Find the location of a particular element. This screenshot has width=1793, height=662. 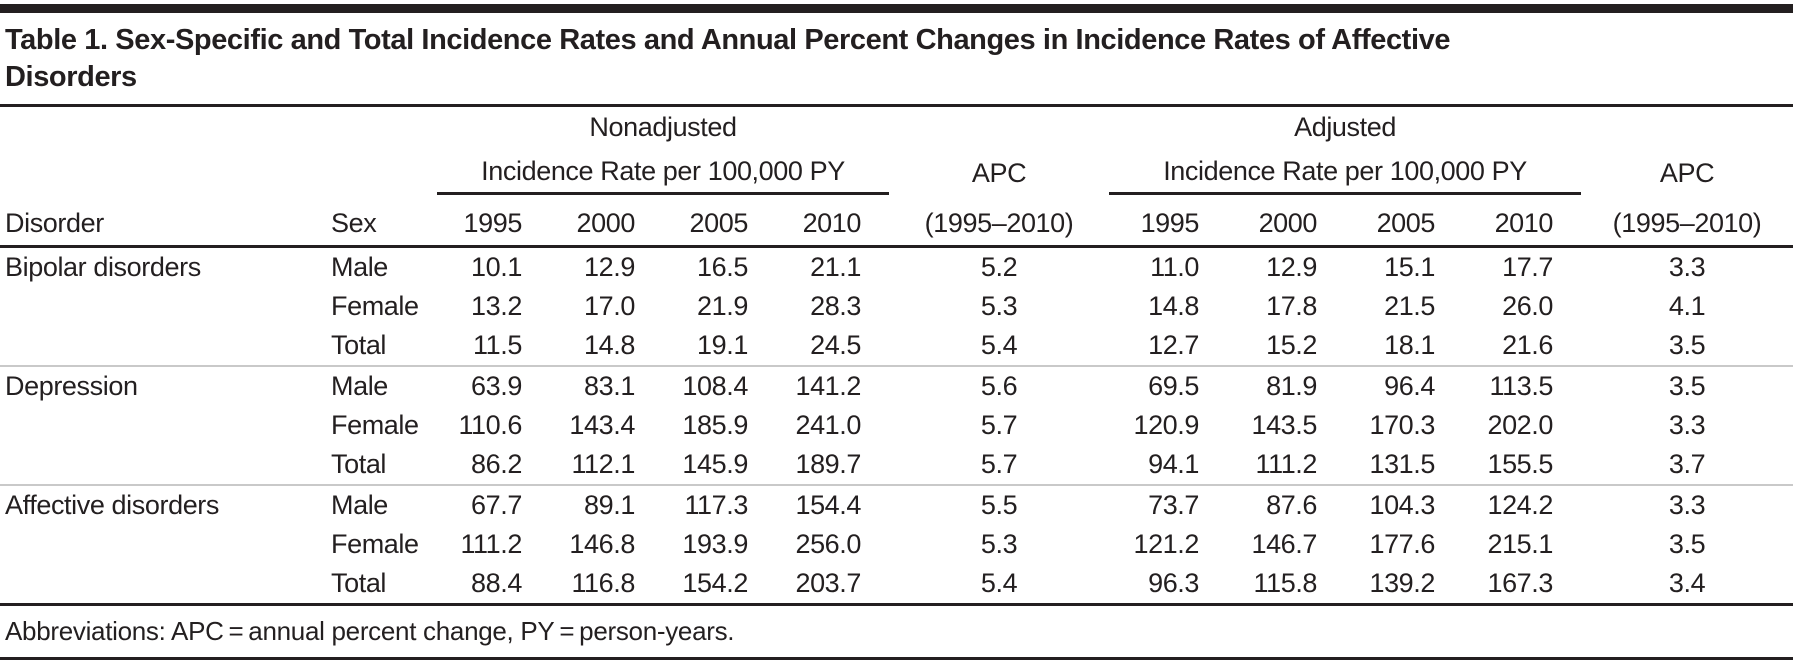

rate-cell: 120.9 is located at coordinates (1166, 425).